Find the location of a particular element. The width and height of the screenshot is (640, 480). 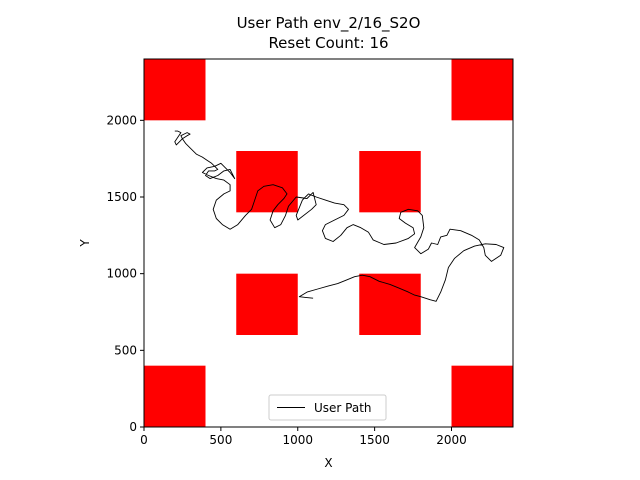

y-tick-label: 500 is located at coordinates (125, 350).